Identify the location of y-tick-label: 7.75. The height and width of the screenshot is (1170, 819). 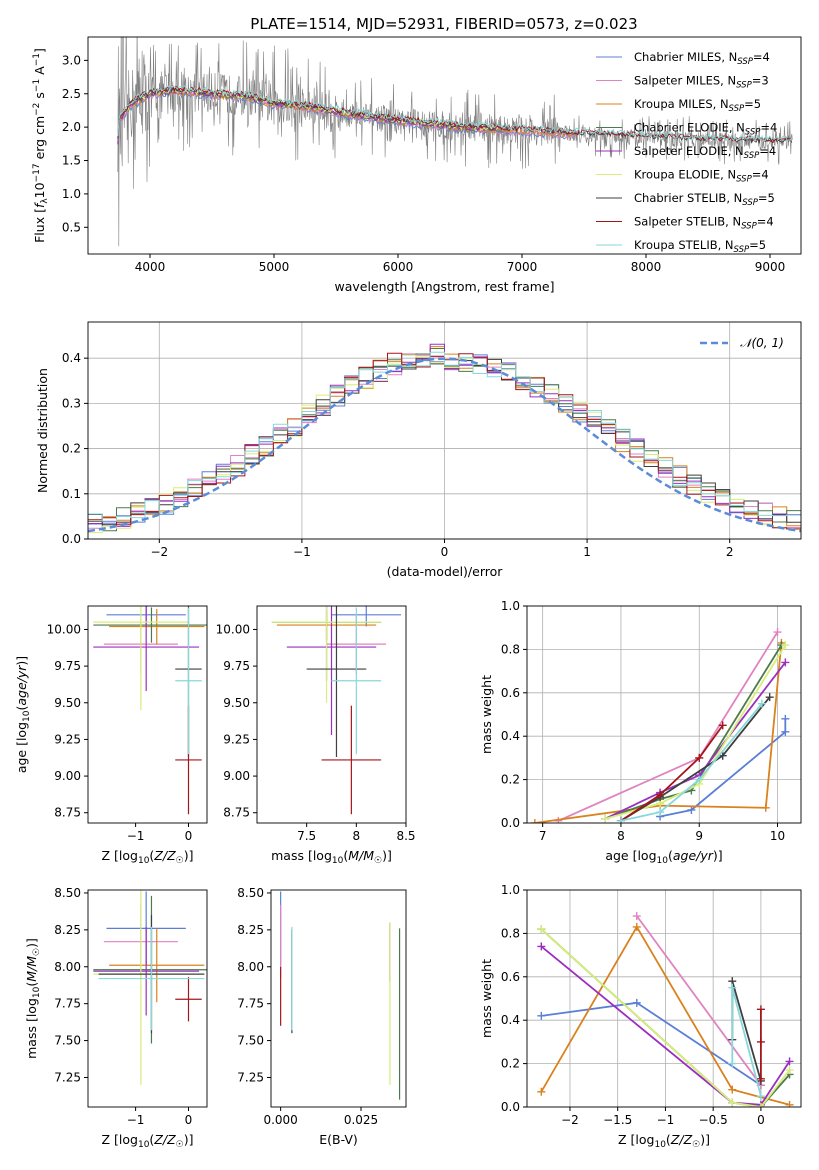
(67, 1004).